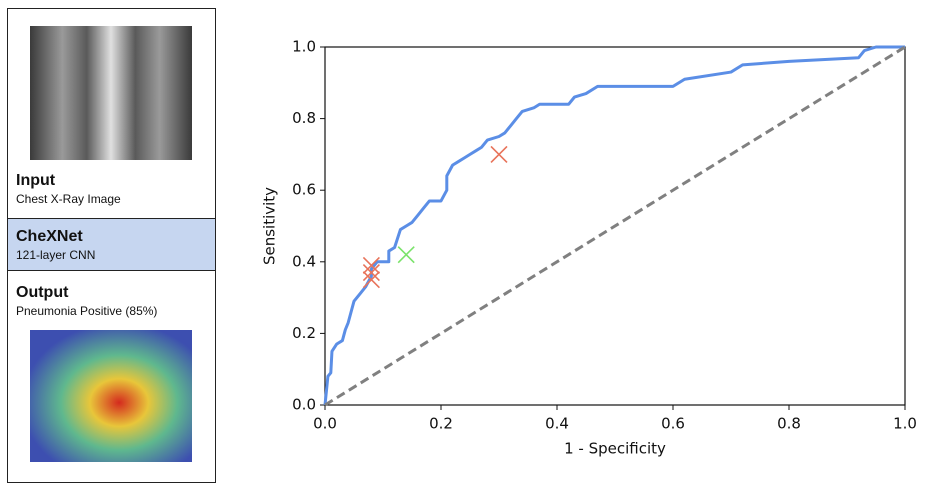 The image size is (938, 490). I want to click on xray-image, so click(111, 93).